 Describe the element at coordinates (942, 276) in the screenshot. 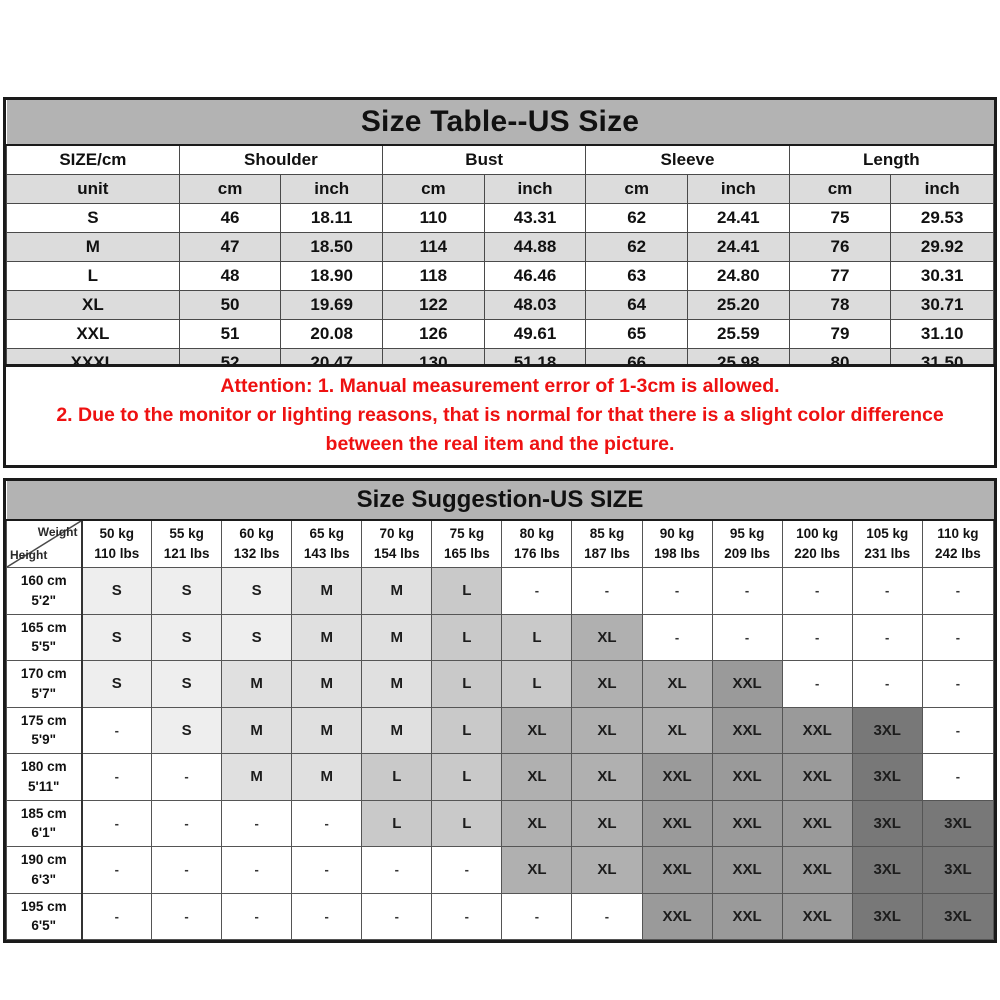

I see `cell-length-inch: 30.31` at that location.